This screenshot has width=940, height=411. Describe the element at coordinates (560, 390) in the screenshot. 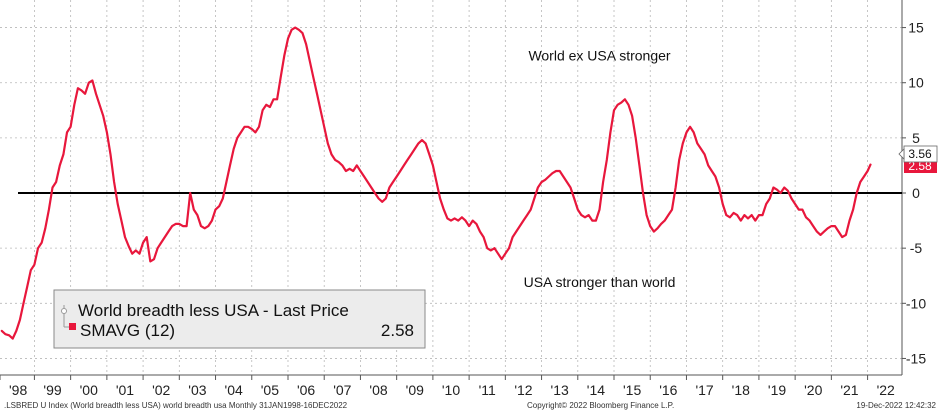

I see `x-tick-label: '13` at that location.